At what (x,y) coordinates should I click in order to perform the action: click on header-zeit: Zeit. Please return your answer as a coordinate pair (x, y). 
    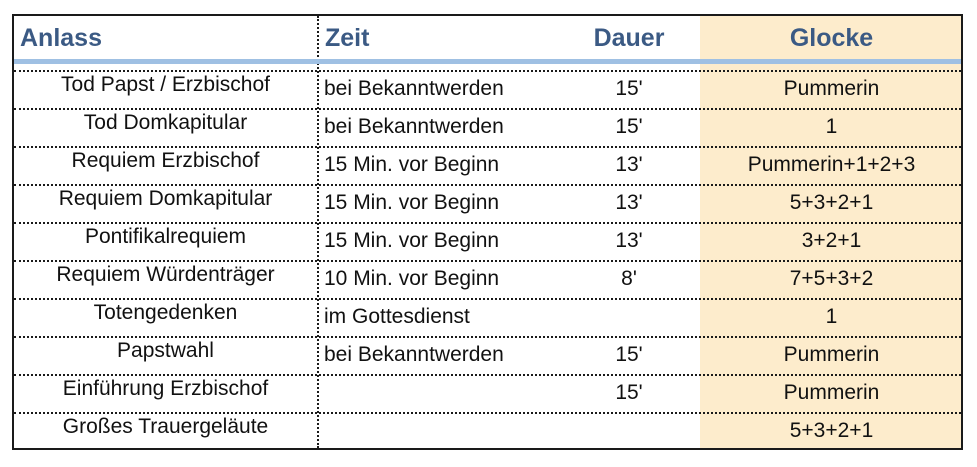
    Looking at the image, I should click on (347, 38).